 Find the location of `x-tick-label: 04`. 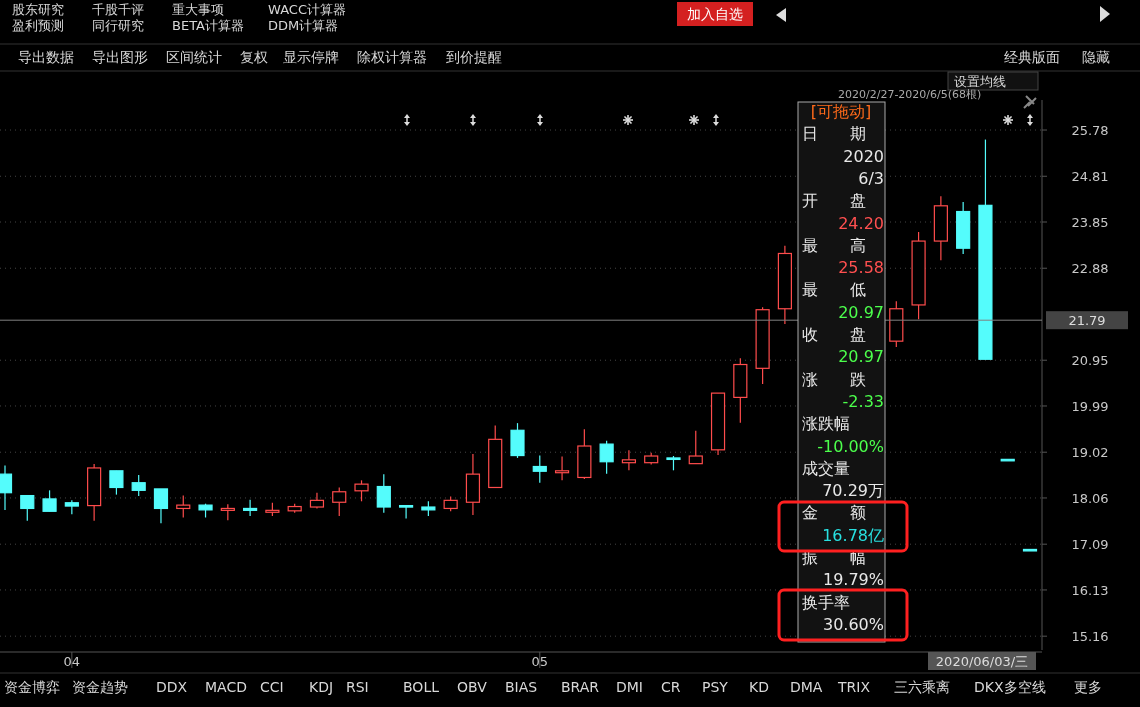

x-tick-label: 04 is located at coordinates (72, 661).